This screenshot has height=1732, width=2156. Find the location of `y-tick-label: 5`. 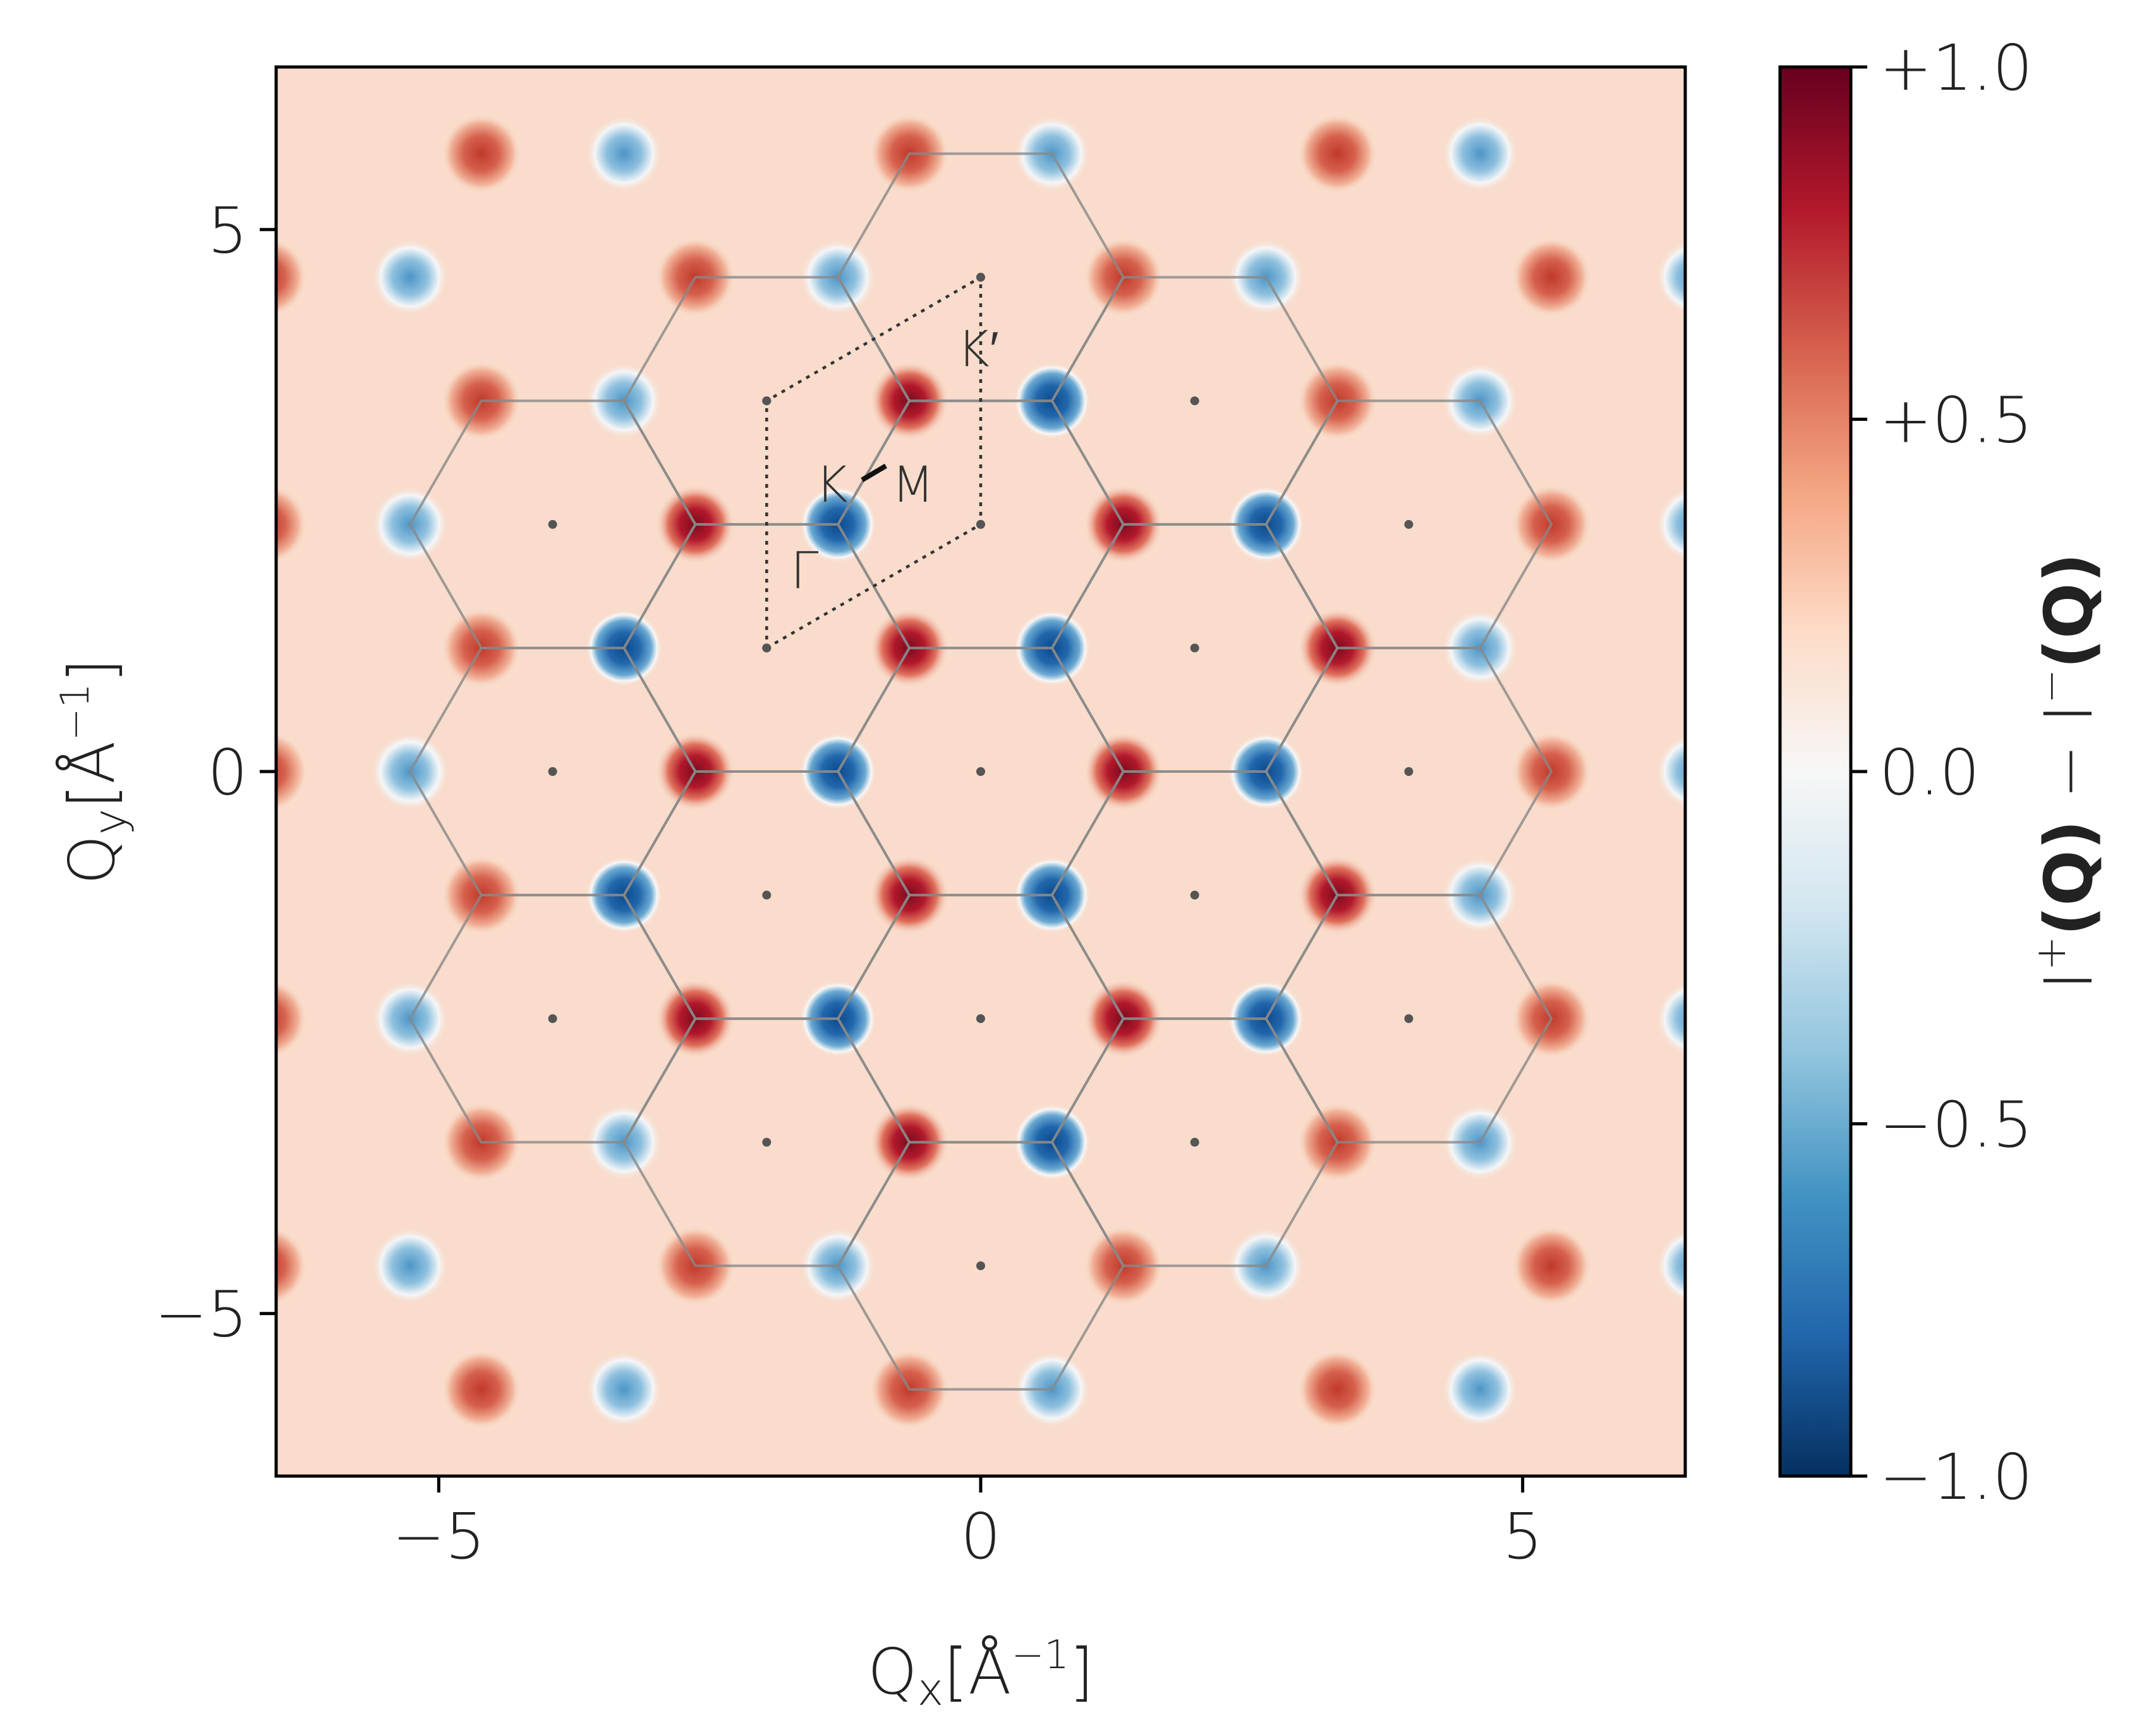

y-tick-label: 5 is located at coordinates (227, 230).